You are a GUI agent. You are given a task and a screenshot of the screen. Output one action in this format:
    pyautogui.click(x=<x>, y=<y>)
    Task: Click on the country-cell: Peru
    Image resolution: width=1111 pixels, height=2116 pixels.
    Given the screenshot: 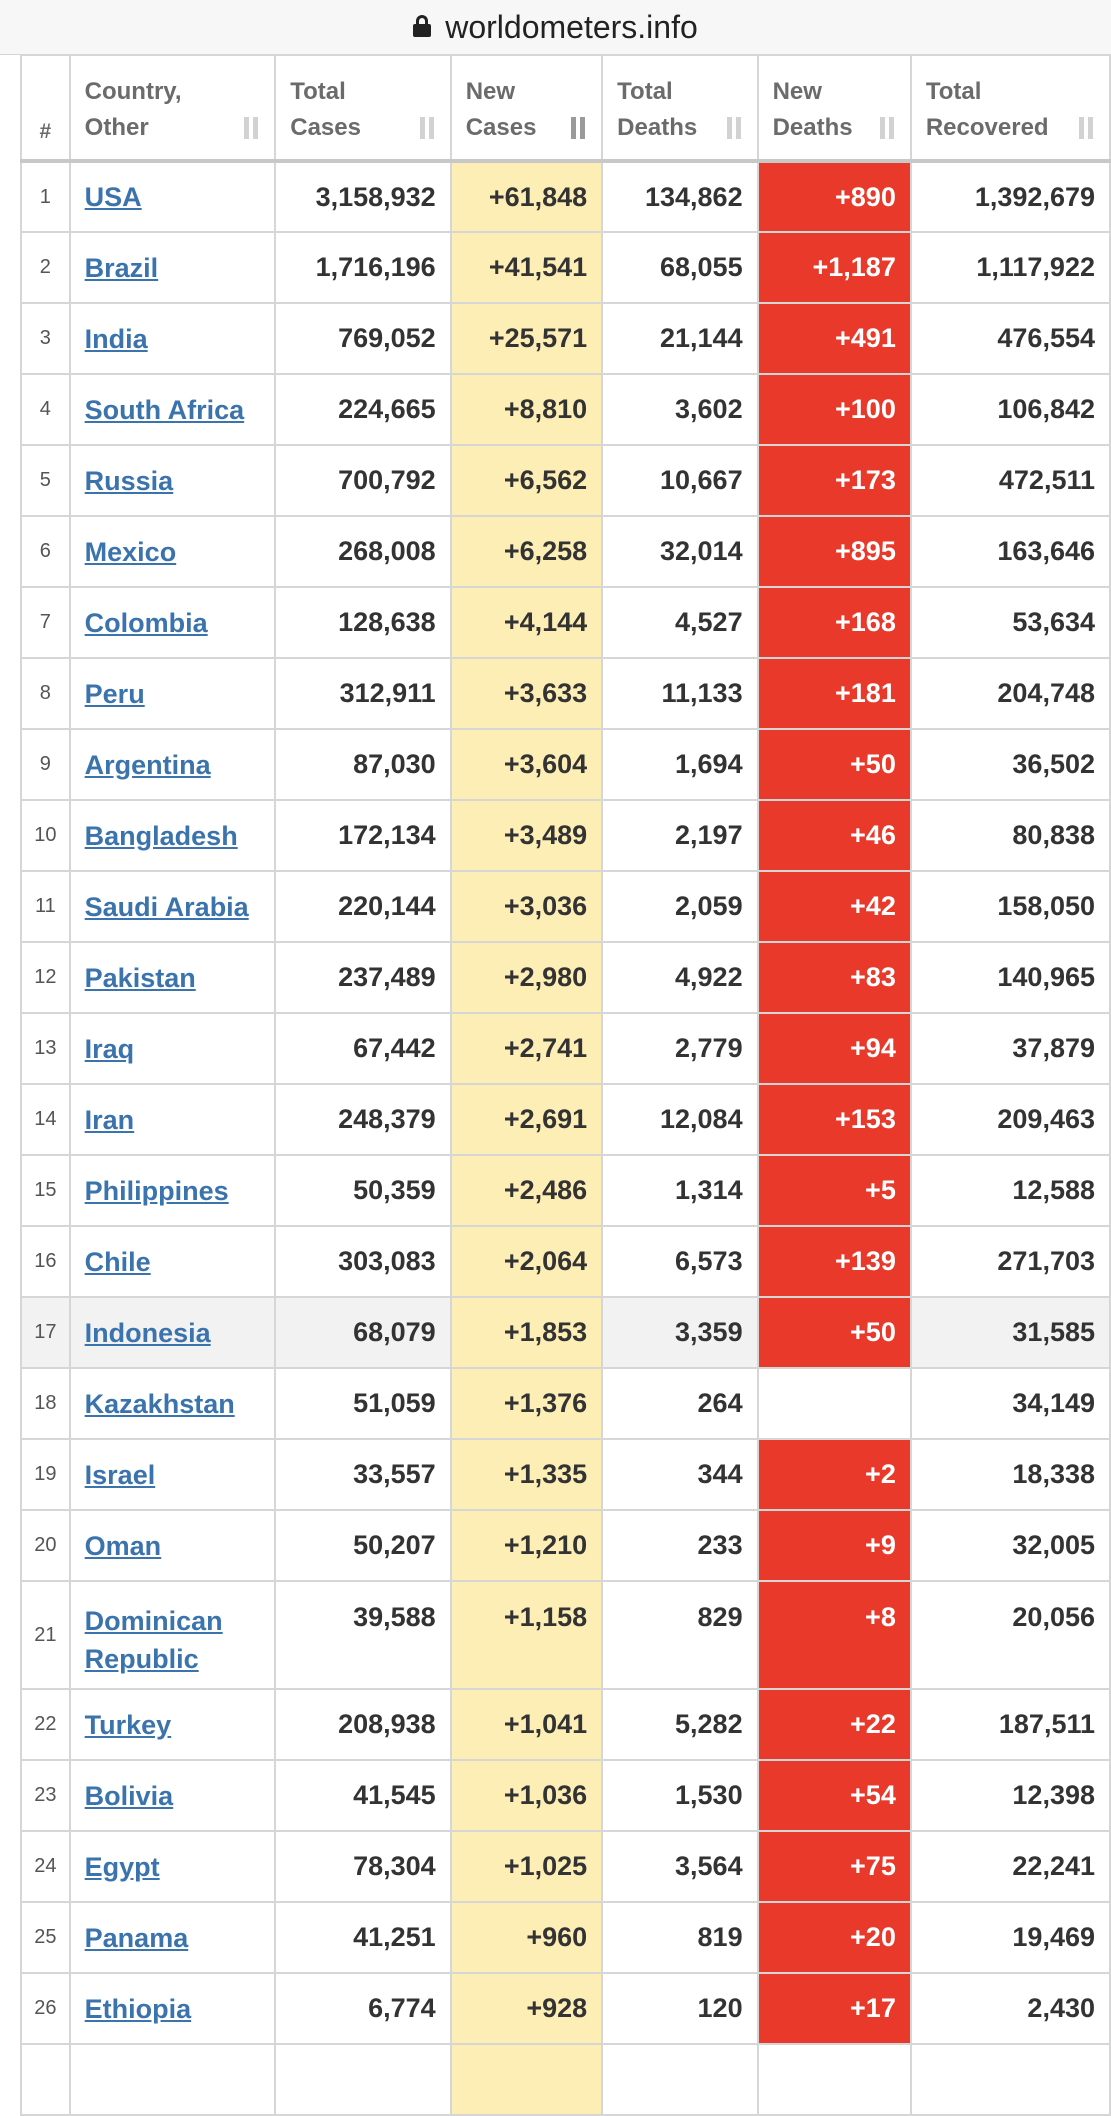 What is the action you would take?
    pyautogui.click(x=172, y=693)
    